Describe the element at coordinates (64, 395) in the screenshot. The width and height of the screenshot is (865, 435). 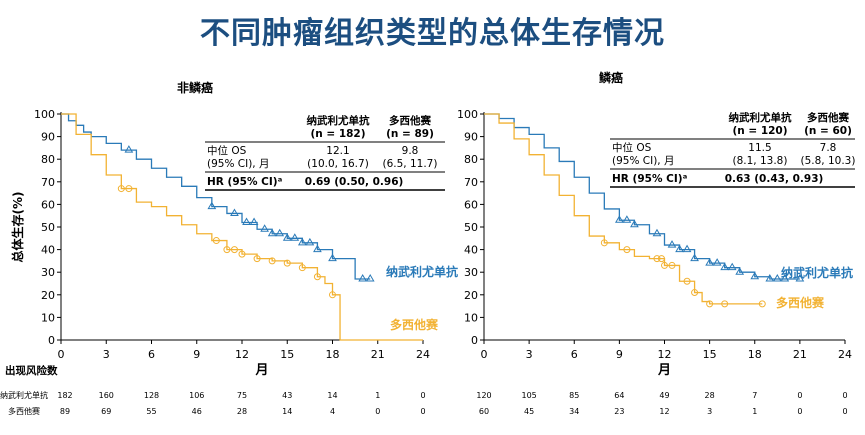
I see `risk-nivo-value: 182` at that location.